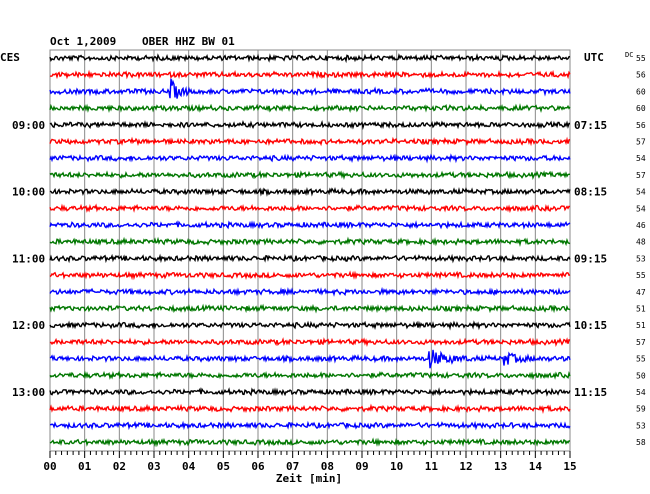  Describe the element at coordinates (10, 57) in the screenshot. I see `left-zone-label: CES` at that location.